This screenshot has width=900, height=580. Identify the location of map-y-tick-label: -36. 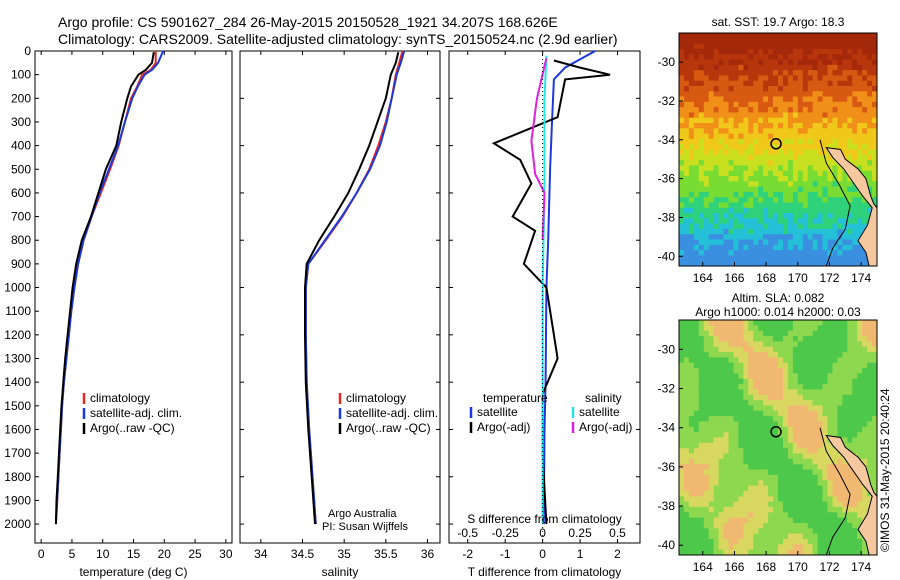
(667, 179).